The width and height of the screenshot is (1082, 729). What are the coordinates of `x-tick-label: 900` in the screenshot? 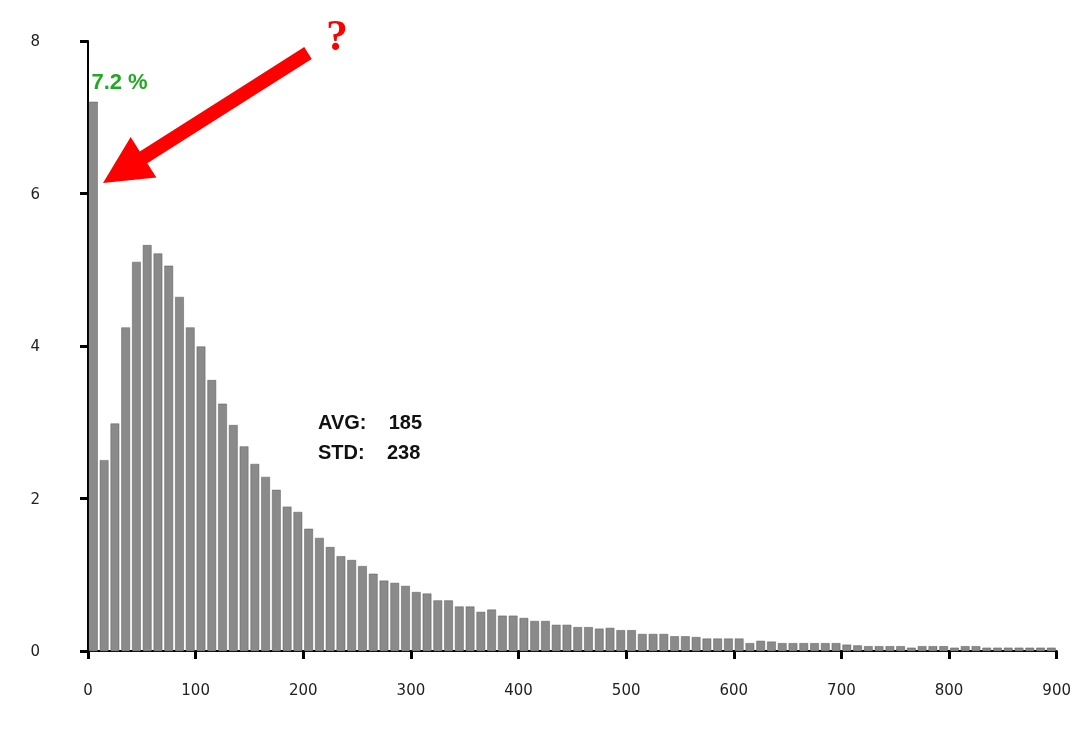 It's located at (1057, 689).